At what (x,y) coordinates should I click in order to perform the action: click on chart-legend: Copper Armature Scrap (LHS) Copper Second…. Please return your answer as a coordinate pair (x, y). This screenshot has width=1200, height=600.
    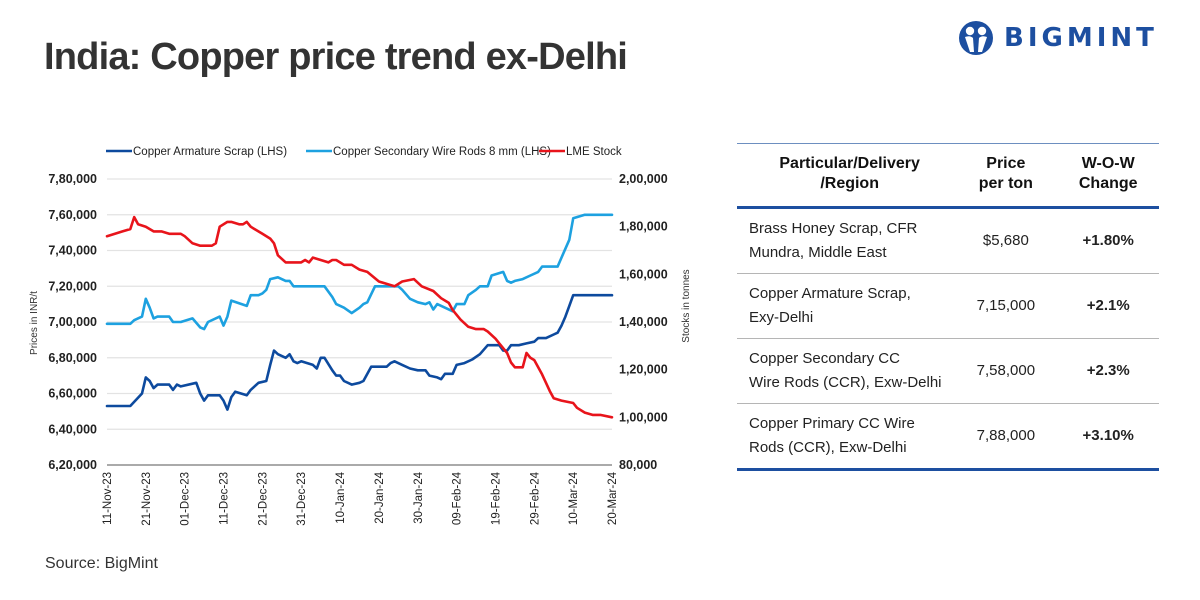
    Looking at the image, I should click on (364, 152).